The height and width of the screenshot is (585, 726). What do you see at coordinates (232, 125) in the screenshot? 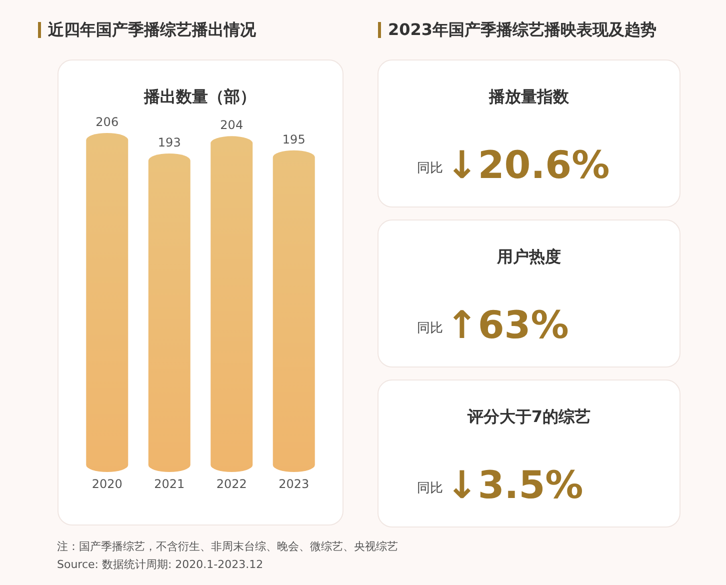
I see `data-label: 204` at bounding box center [232, 125].